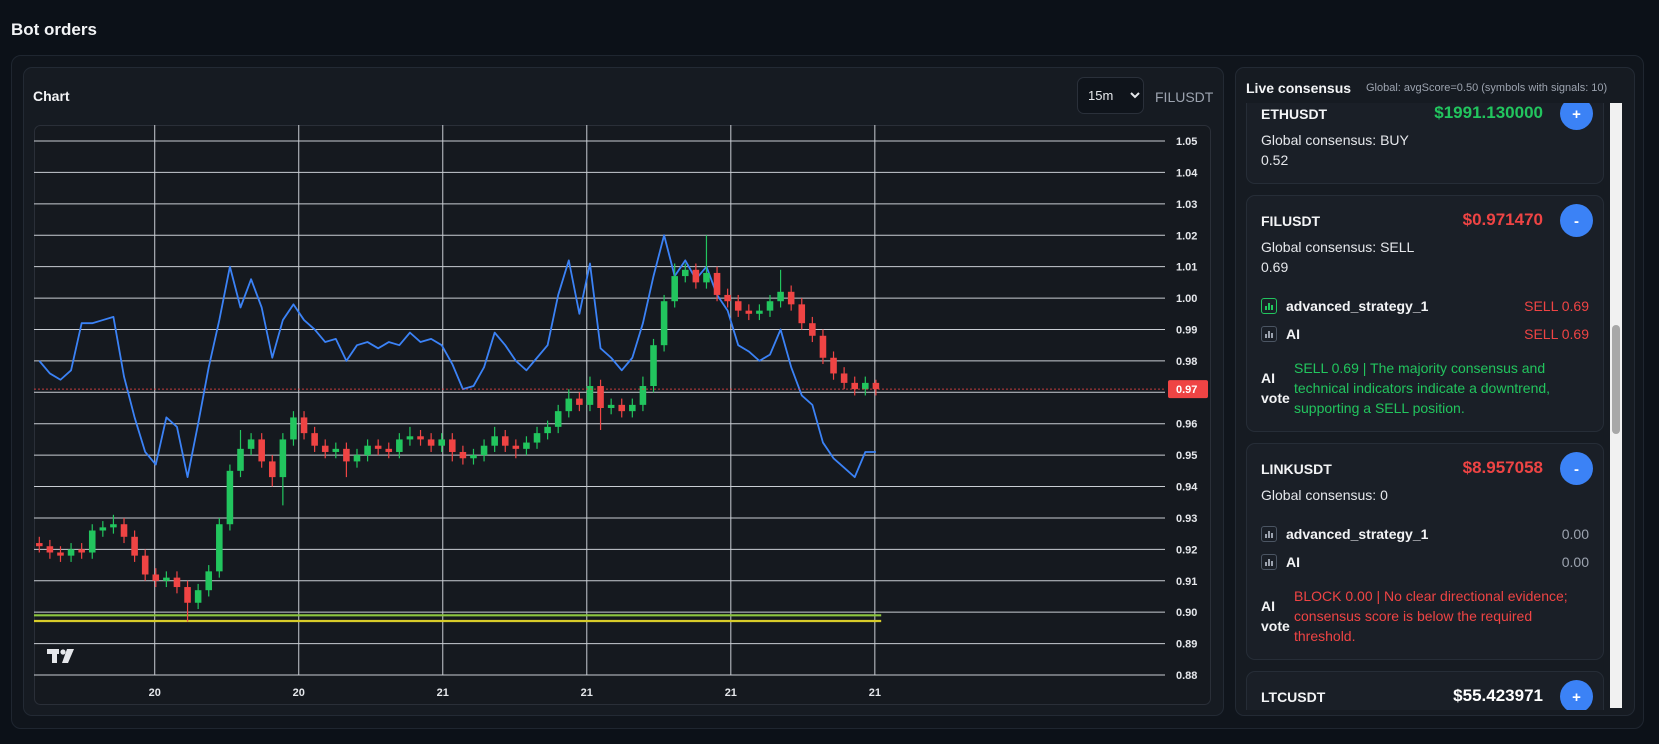  What do you see at coordinates (1186, 676) in the screenshot?
I see `y-tick-label: 0.88` at bounding box center [1186, 676].